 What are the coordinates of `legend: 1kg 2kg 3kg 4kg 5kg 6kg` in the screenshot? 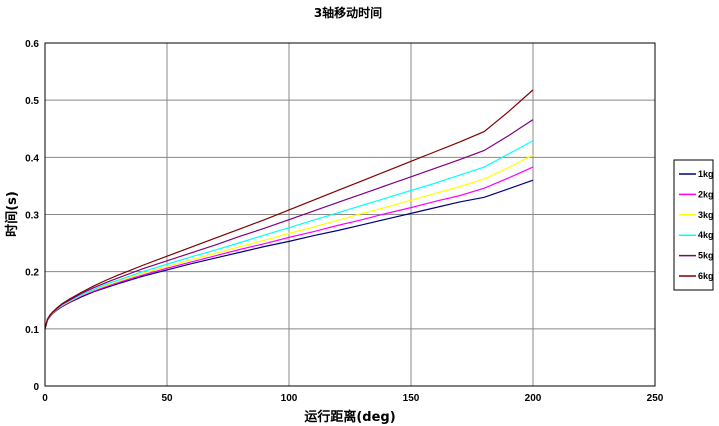 It's located at (693, 225).